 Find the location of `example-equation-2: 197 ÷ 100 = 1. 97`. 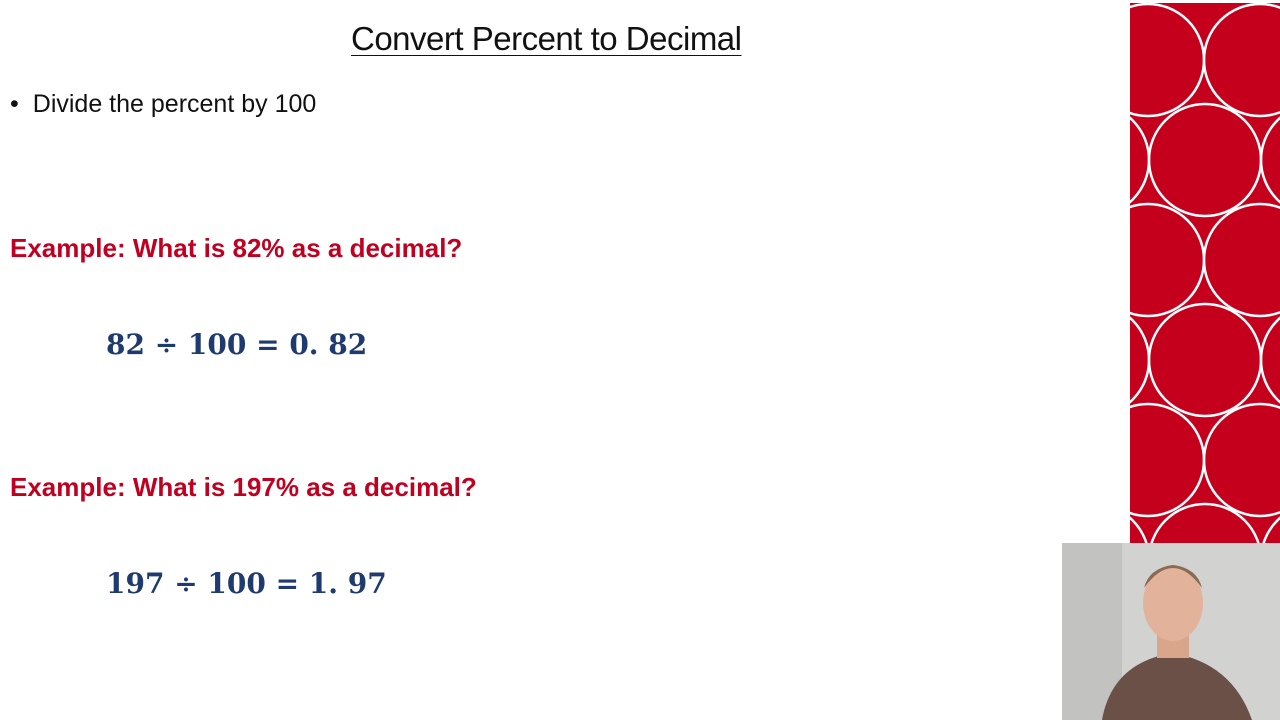

example-equation-2: 197 ÷ 100 = 1. 97 is located at coordinates (246, 583).